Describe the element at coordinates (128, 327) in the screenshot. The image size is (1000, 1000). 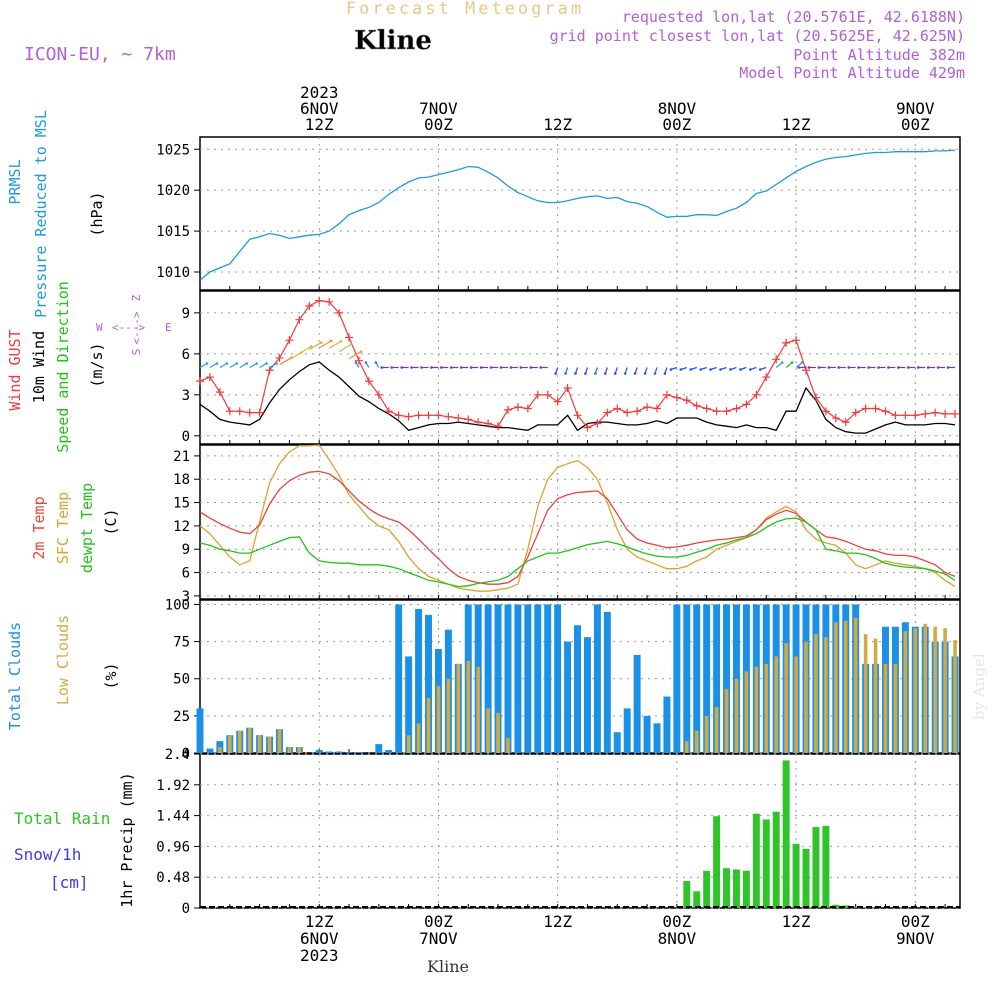
I see `compass-axis: <--->` at that location.